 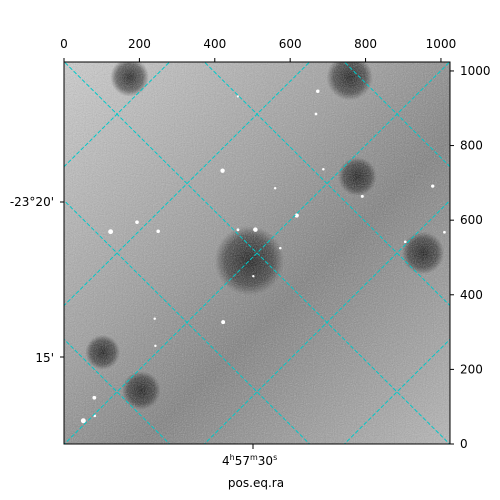 What do you see at coordinates (365, 44) in the screenshot?
I see `top-tick-label-4: 800` at bounding box center [365, 44].